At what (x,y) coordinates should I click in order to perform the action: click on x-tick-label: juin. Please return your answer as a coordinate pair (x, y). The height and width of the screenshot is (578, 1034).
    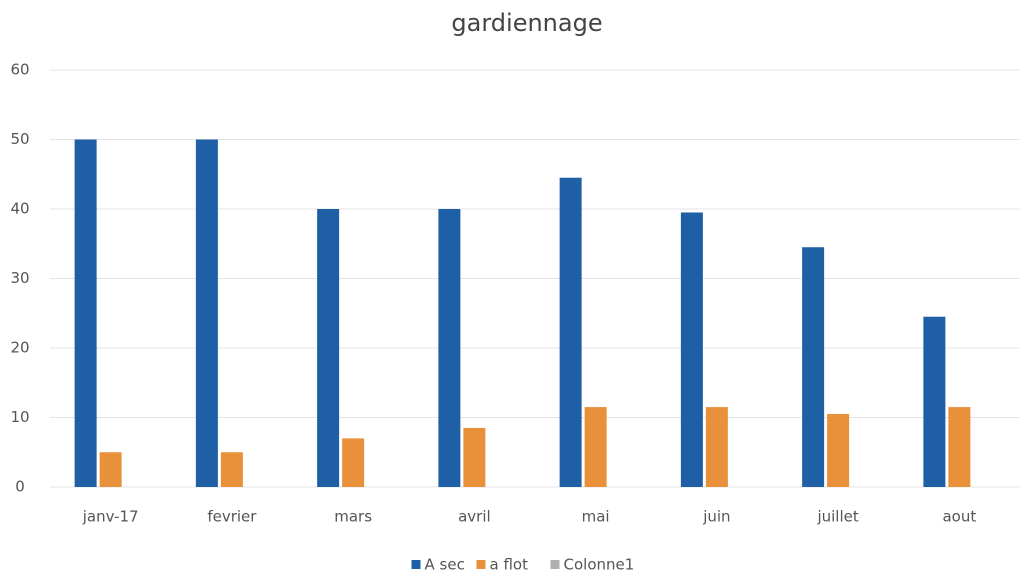
    Looking at the image, I should click on (716, 517).